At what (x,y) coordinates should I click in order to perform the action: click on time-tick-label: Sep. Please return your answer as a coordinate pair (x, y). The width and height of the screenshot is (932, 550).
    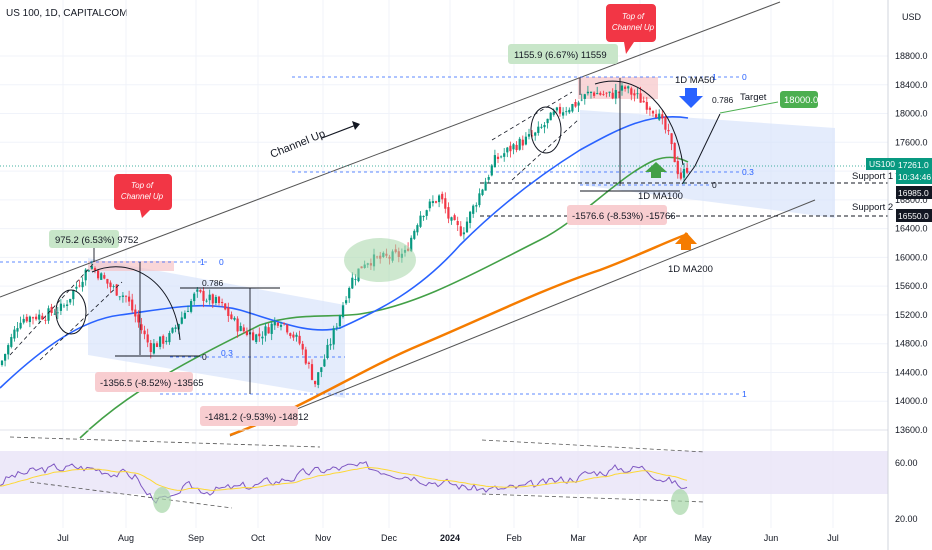
    Looking at the image, I should click on (196, 538).